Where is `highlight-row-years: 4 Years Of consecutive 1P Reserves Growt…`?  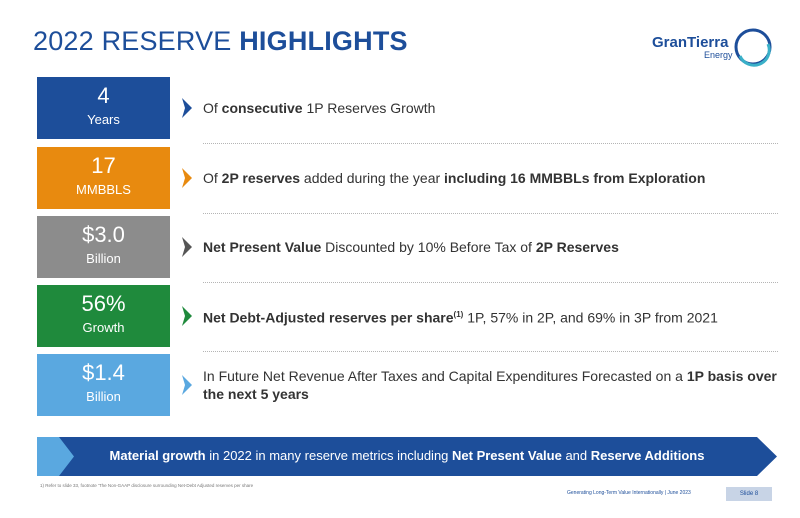
highlight-row-years: 4 Years Of consecutive 1P Reserves Growt… is located at coordinates (407, 110).